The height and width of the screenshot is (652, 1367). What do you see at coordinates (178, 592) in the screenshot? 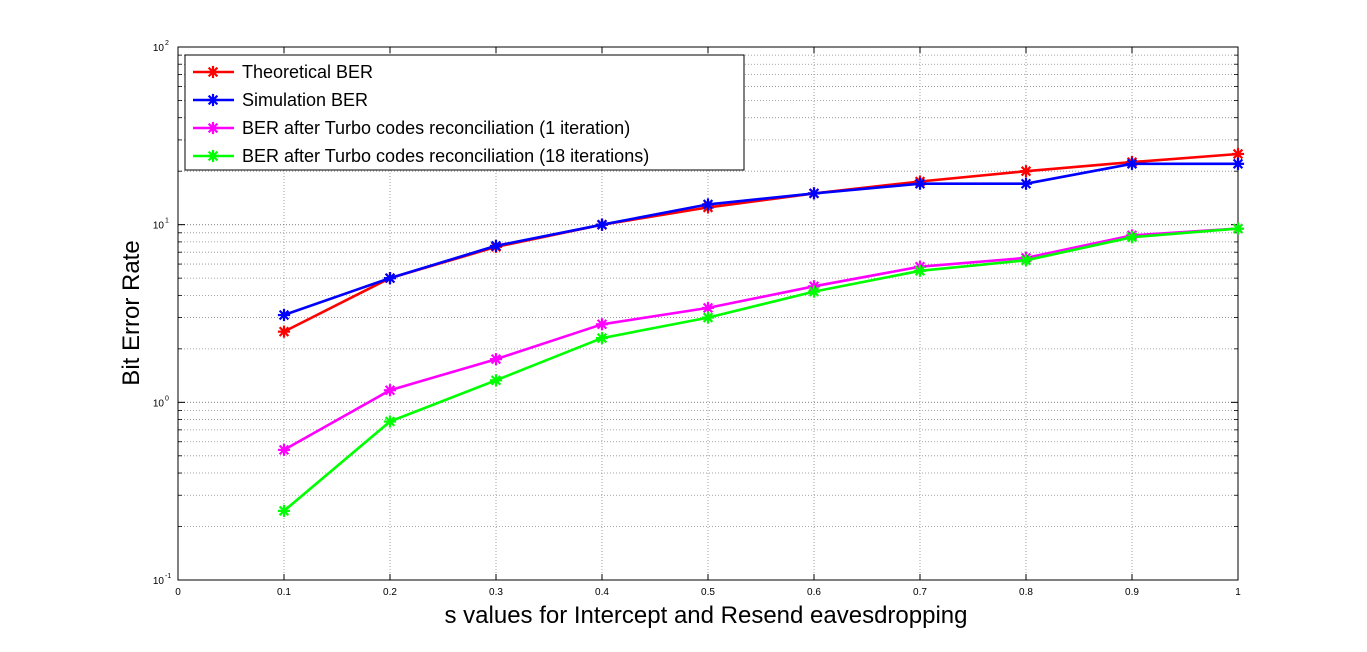
I see `x-tick-label: 0` at bounding box center [178, 592].